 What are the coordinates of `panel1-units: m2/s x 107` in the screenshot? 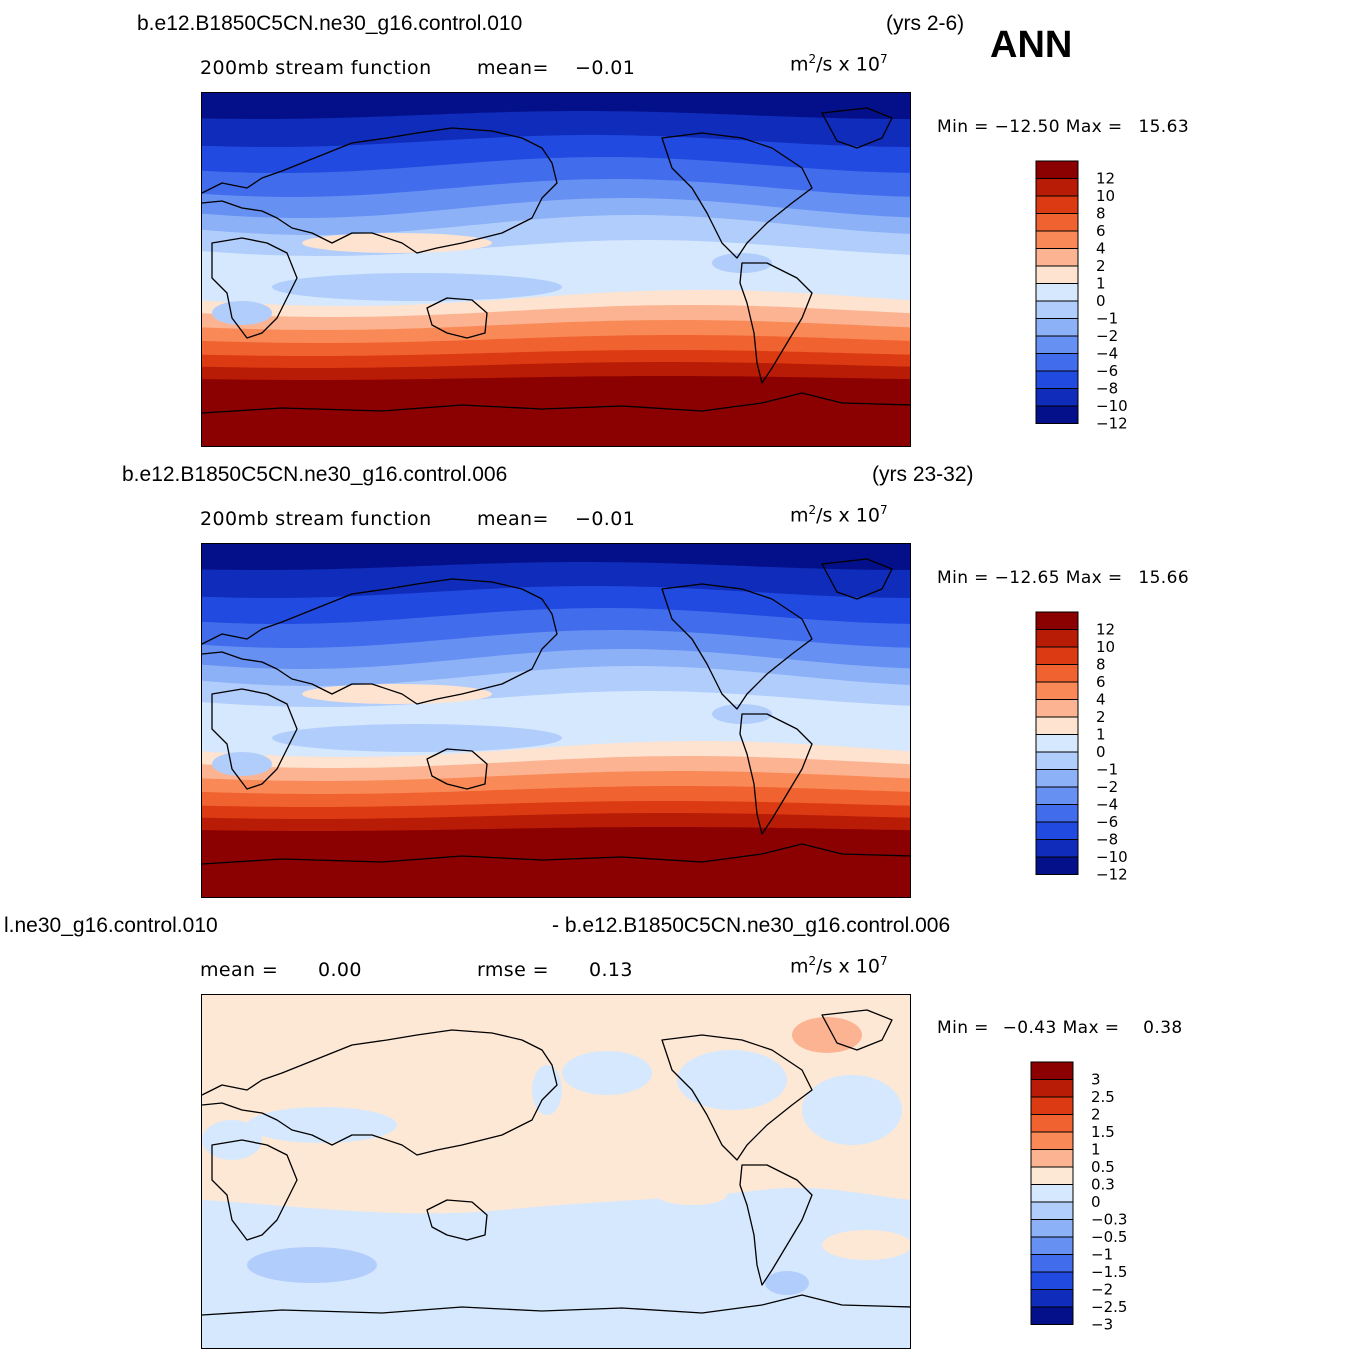 It's located at (839, 63).